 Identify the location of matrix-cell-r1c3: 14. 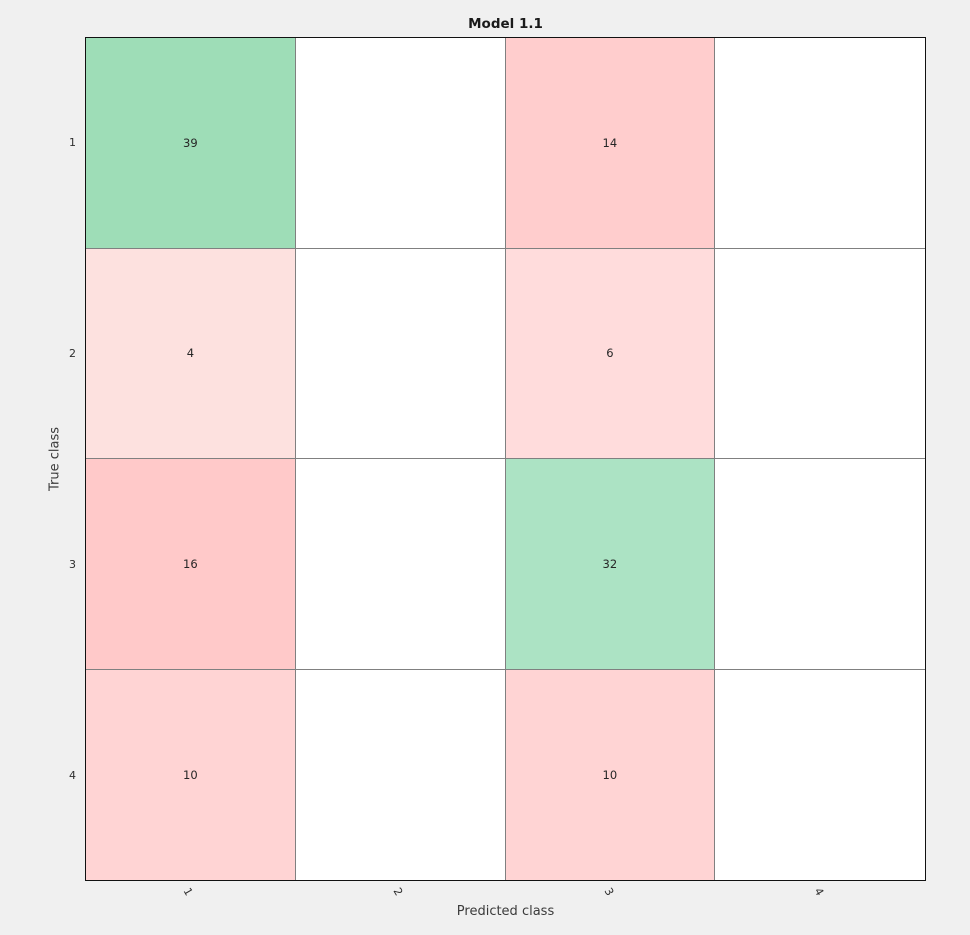
(610, 143).